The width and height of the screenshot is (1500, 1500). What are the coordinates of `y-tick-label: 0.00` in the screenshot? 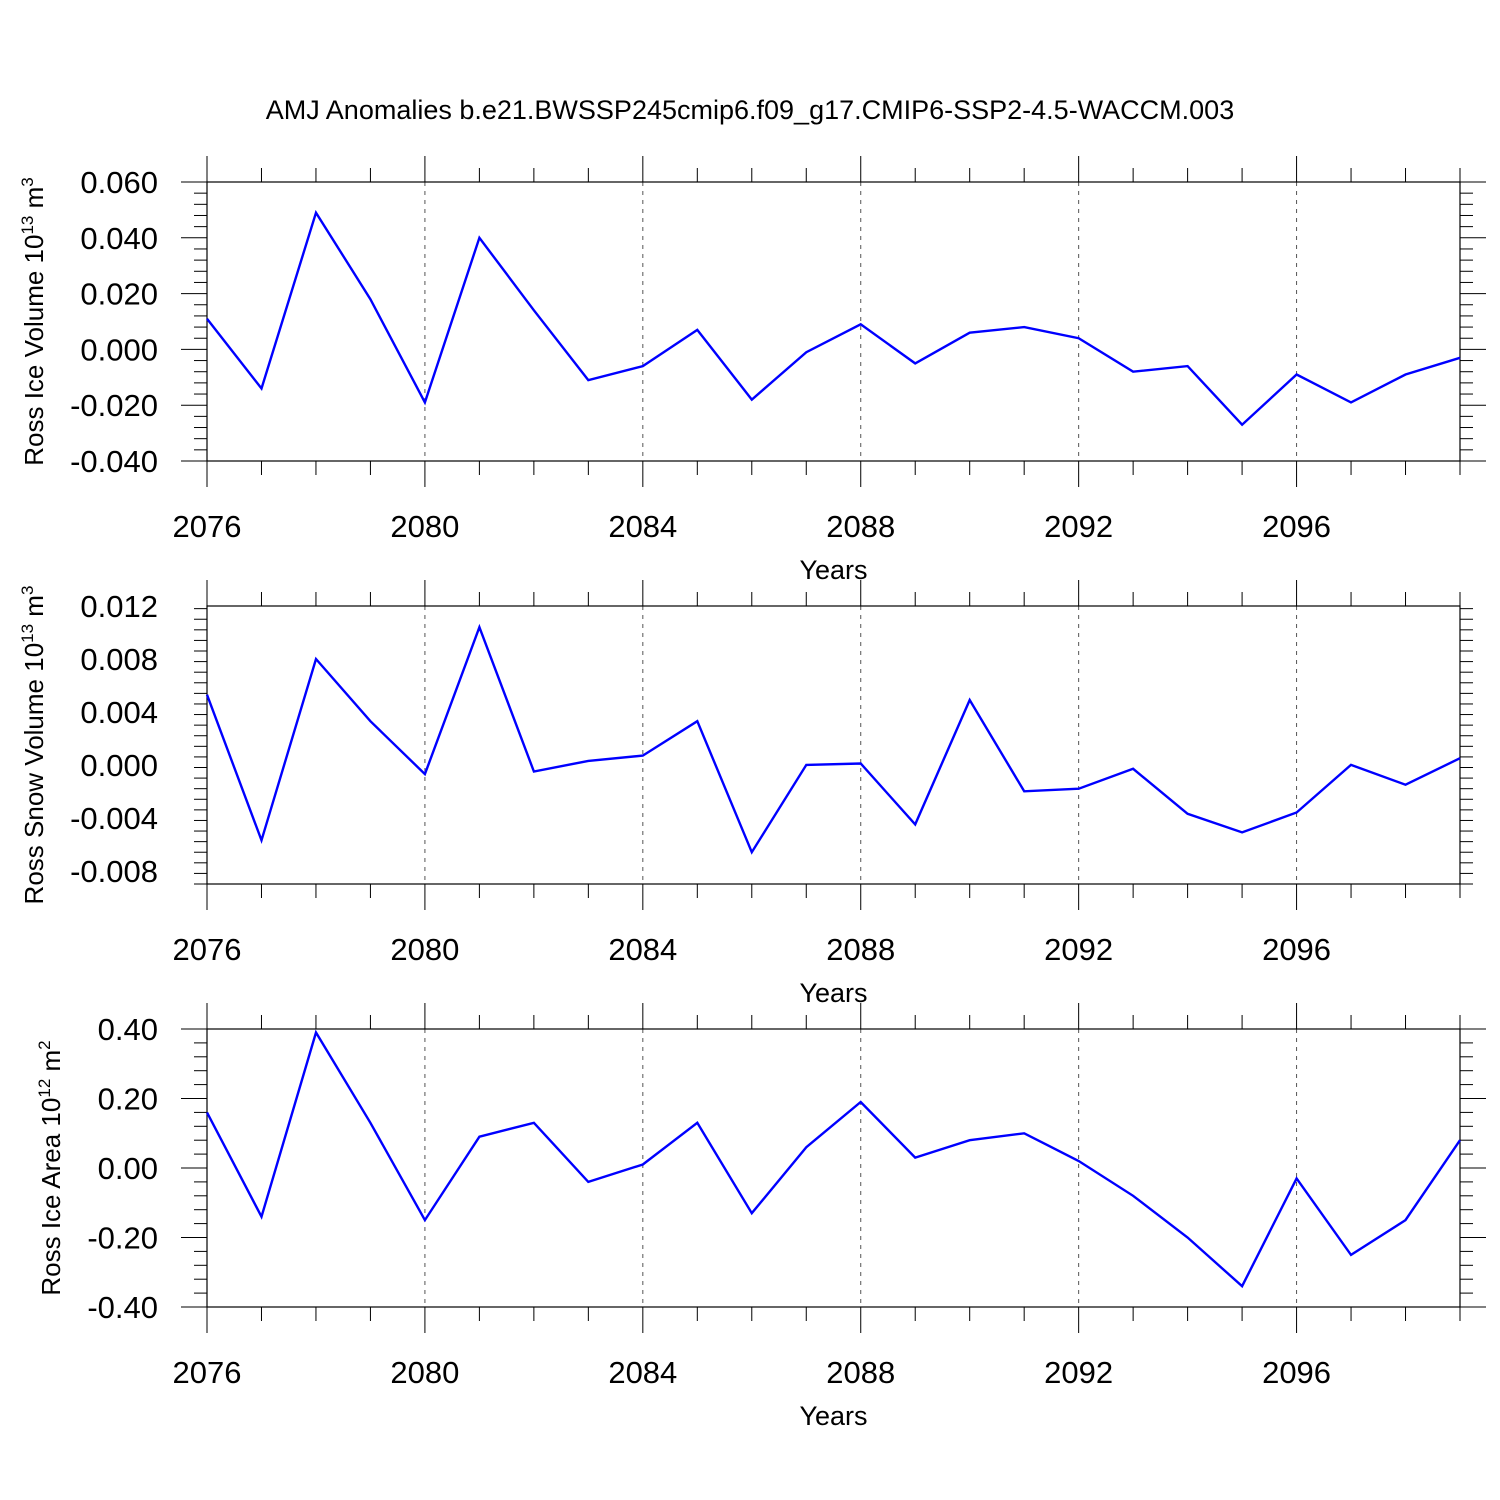 It's located at (128, 1168).